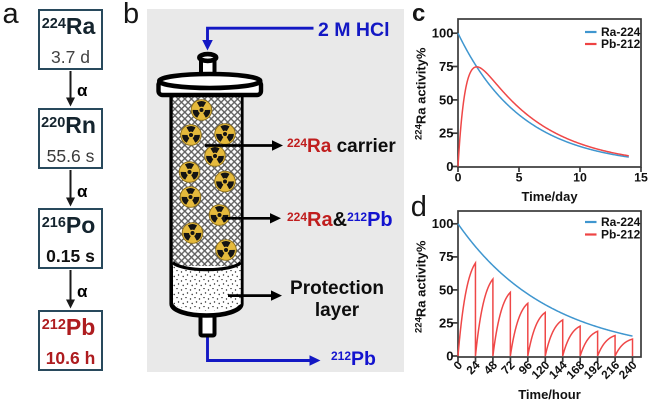 Image resolution: width=650 pixels, height=402 pixels. I want to click on svg-text: 15, so click(641, 178).